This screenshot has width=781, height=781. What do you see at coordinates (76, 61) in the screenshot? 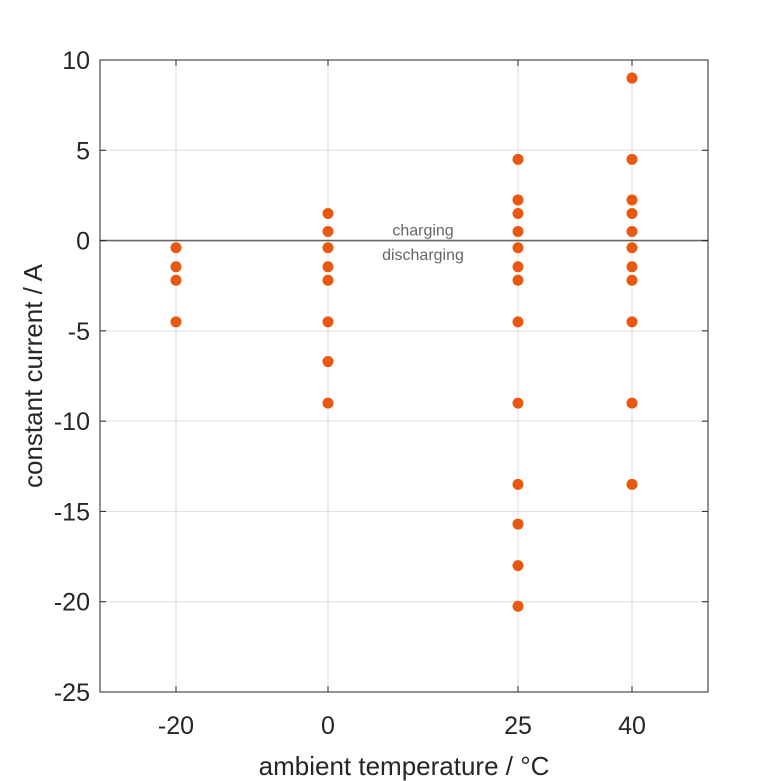
I see `y-tick-label: 10` at bounding box center [76, 61].